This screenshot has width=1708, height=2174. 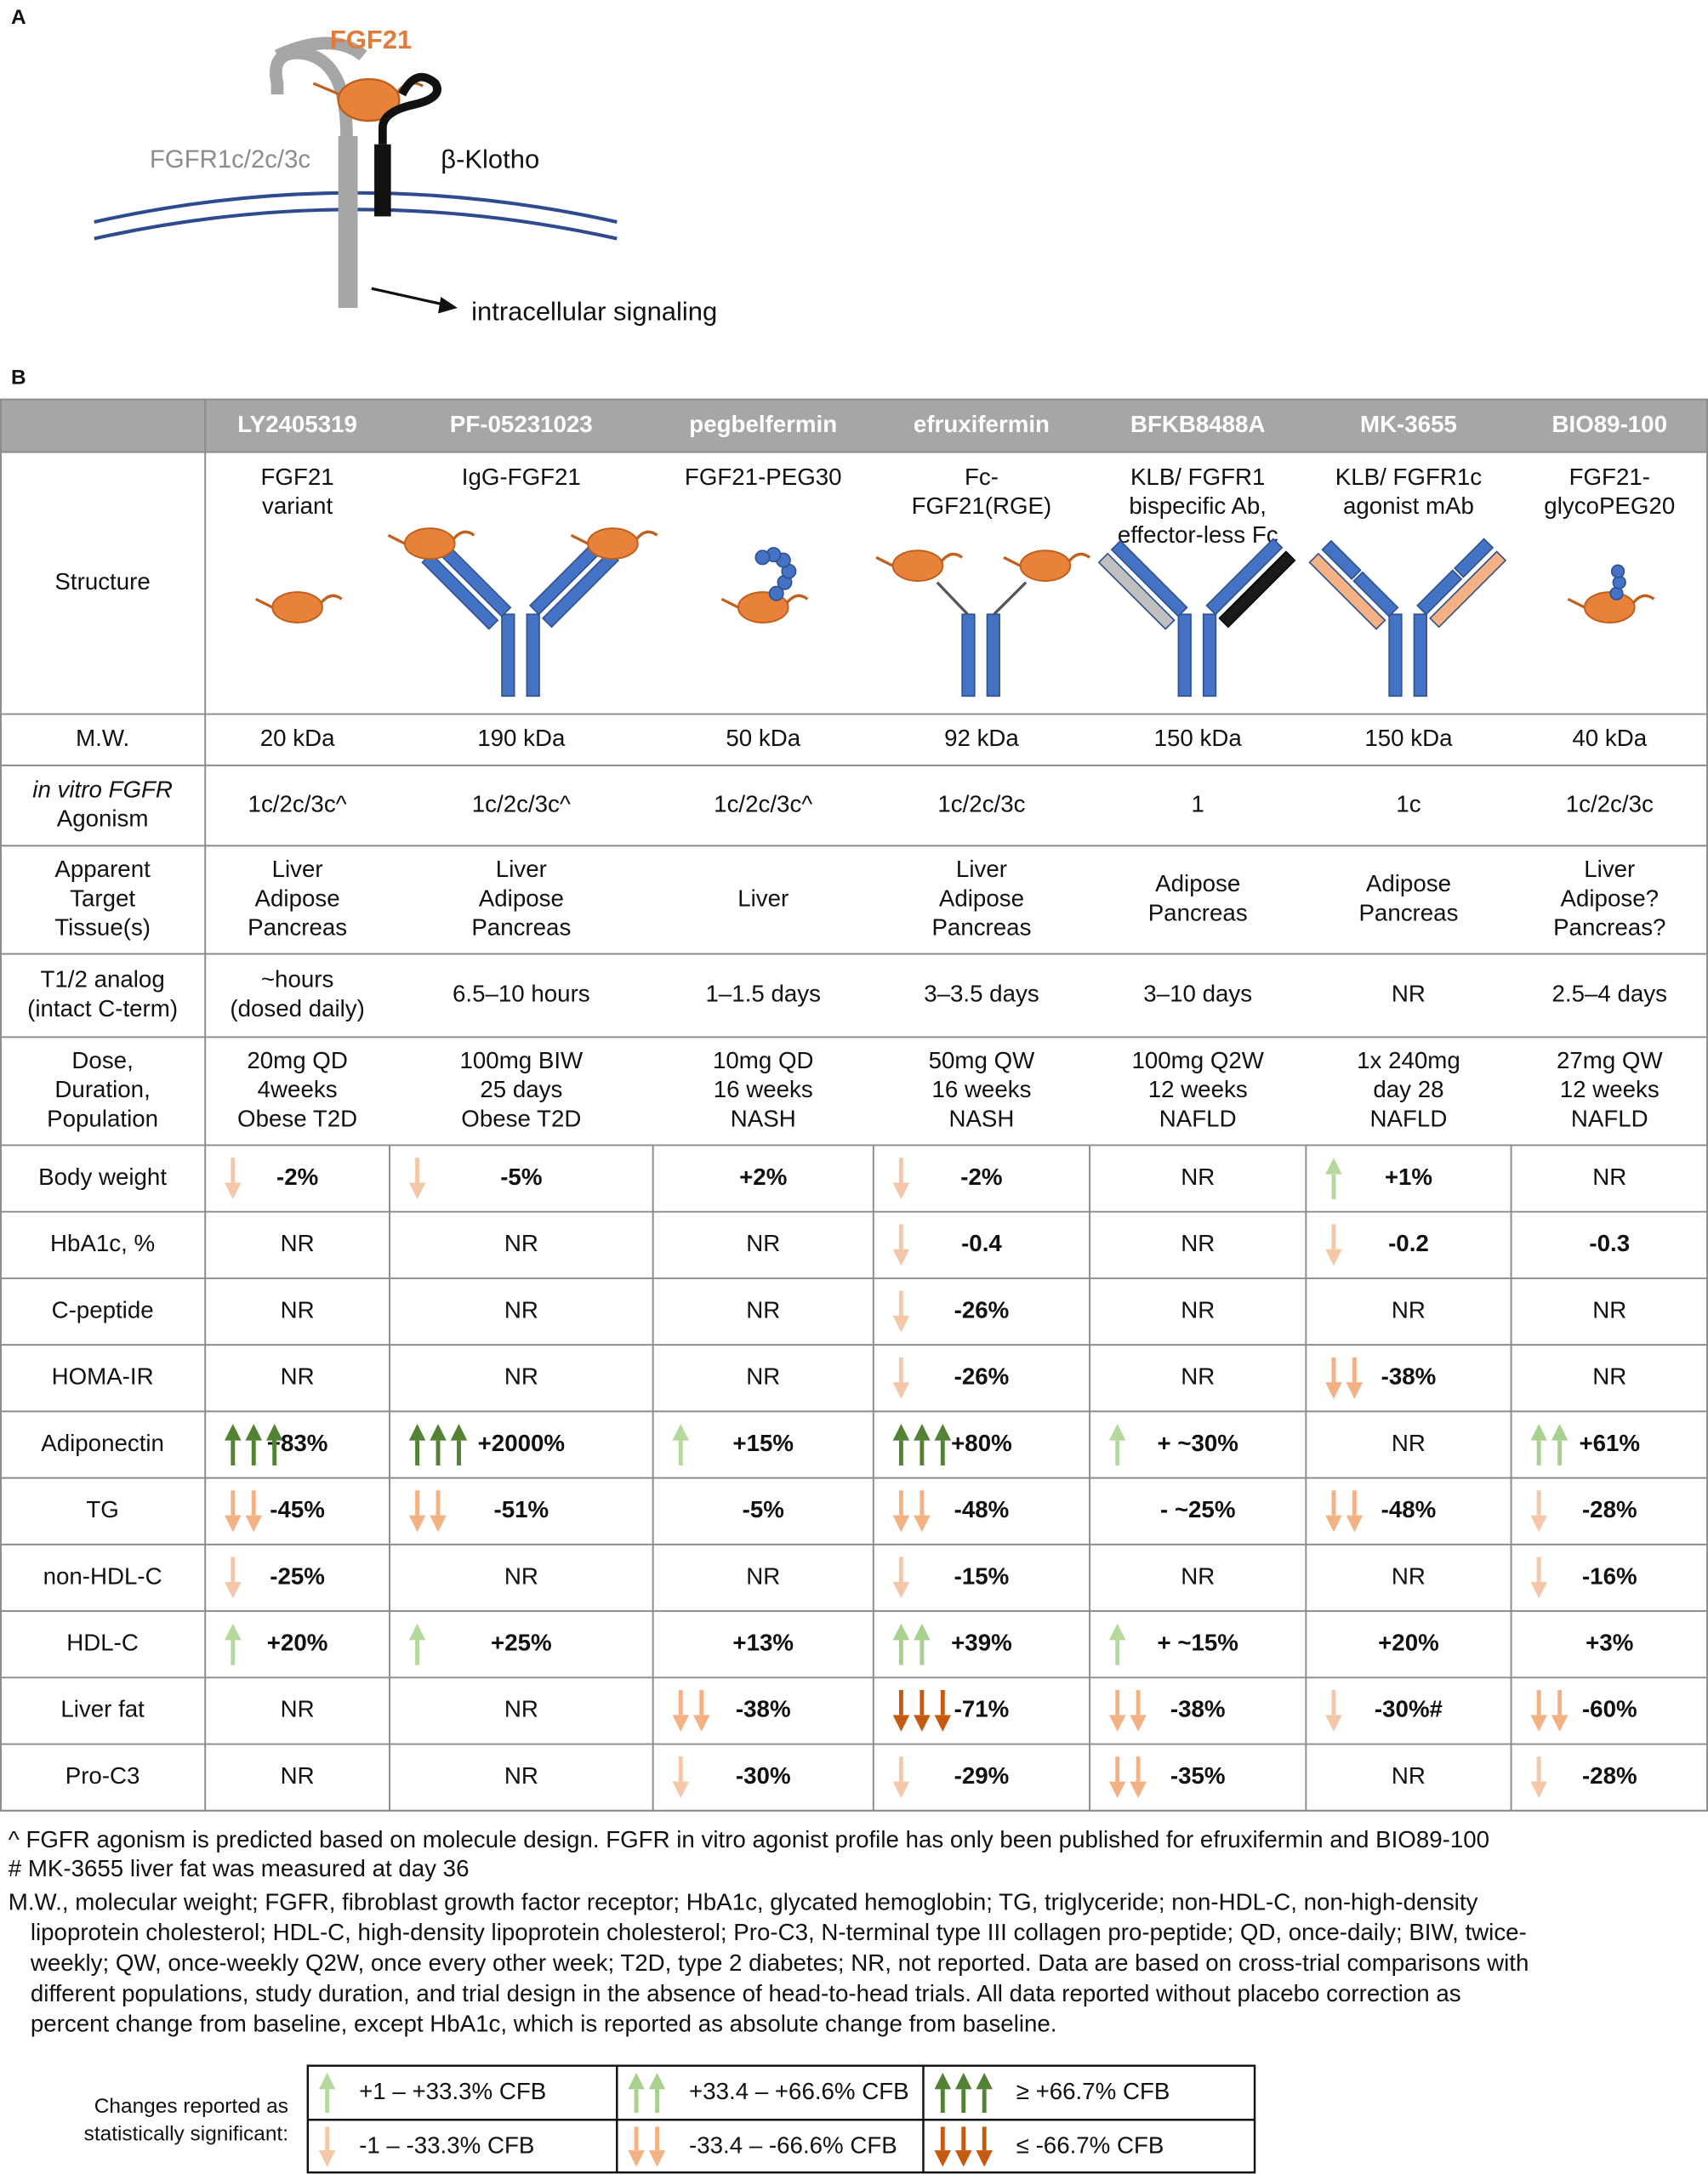 I want to click on cell-value: -29%, so click(x=982, y=1775).